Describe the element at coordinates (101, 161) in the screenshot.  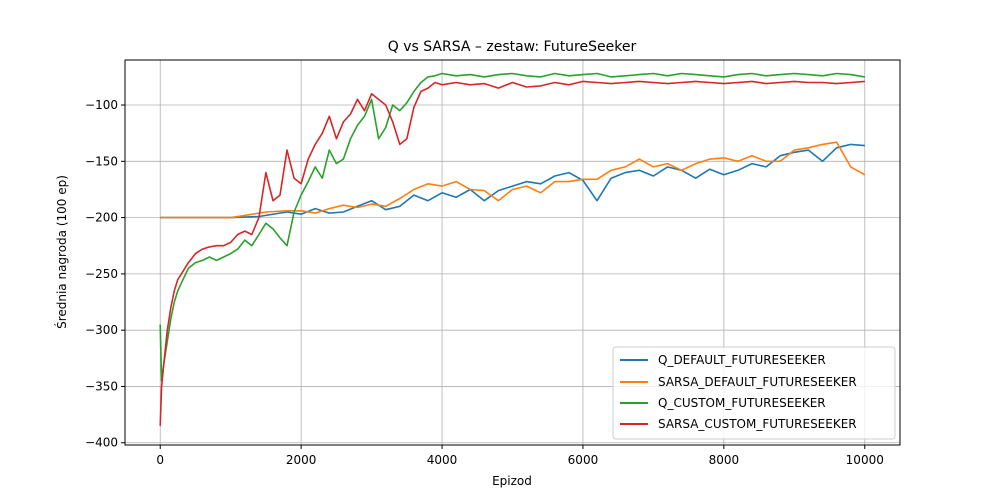
I see `y-tick-label: −150` at that location.